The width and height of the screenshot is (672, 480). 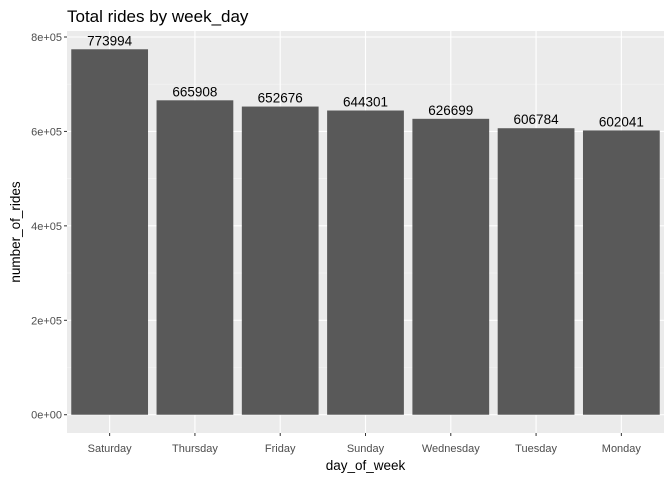 What do you see at coordinates (536, 271) in the screenshot?
I see `bar-tuesday` at bounding box center [536, 271].